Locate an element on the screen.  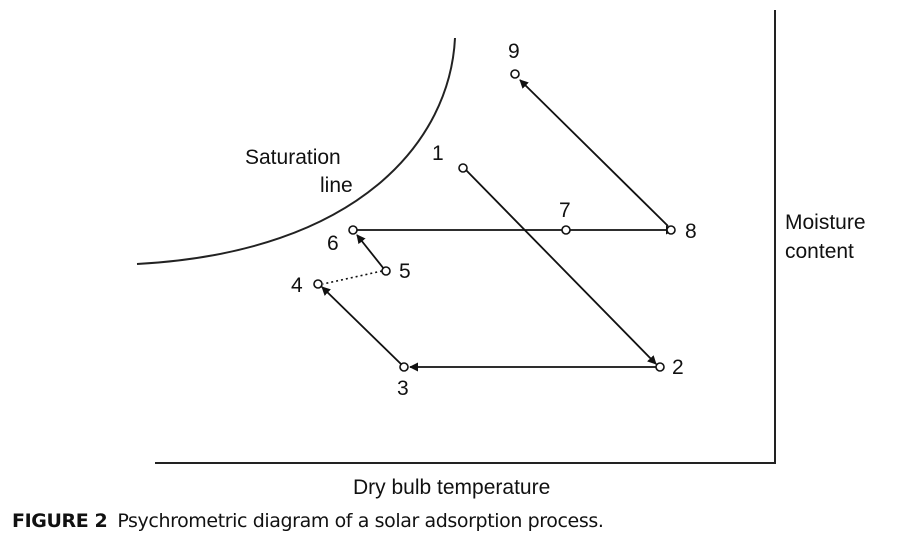
point-label-1: 1 is located at coordinates (438, 153).